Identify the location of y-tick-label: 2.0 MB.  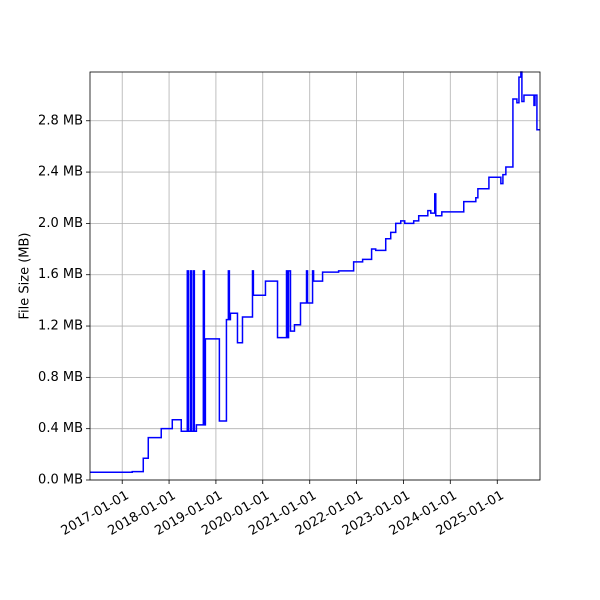
(60, 223).